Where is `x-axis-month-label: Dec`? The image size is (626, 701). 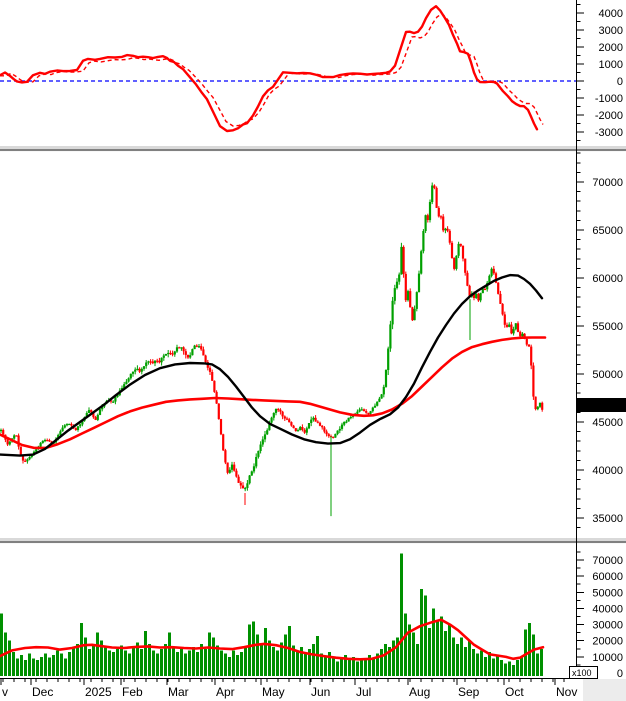
x-axis-month-label: Dec is located at coordinates (42, 692).